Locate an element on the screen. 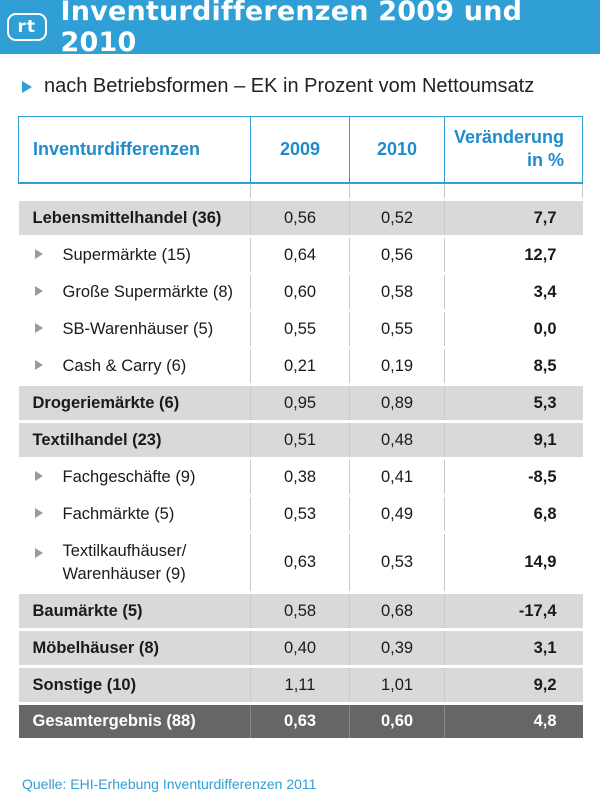  subcategory-row: Cash & Carry (6) 0,21 0,19 8,5 is located at coordinates (300, 366).